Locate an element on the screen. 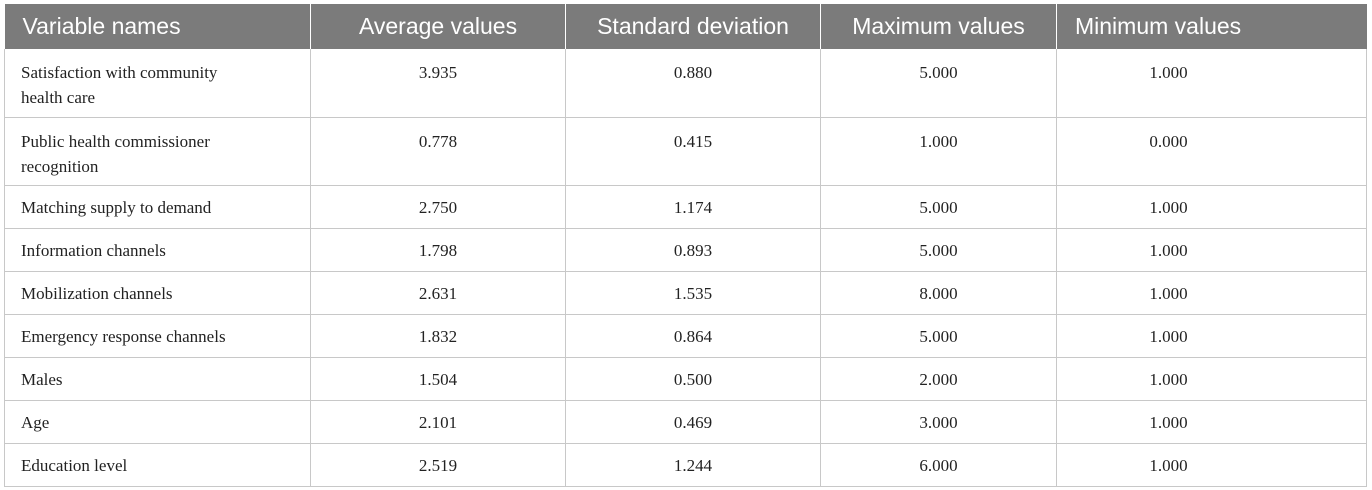 This screenshot has width=1372, height=490. average-value-cell: 1.832 is located at coordinates (438, 336).